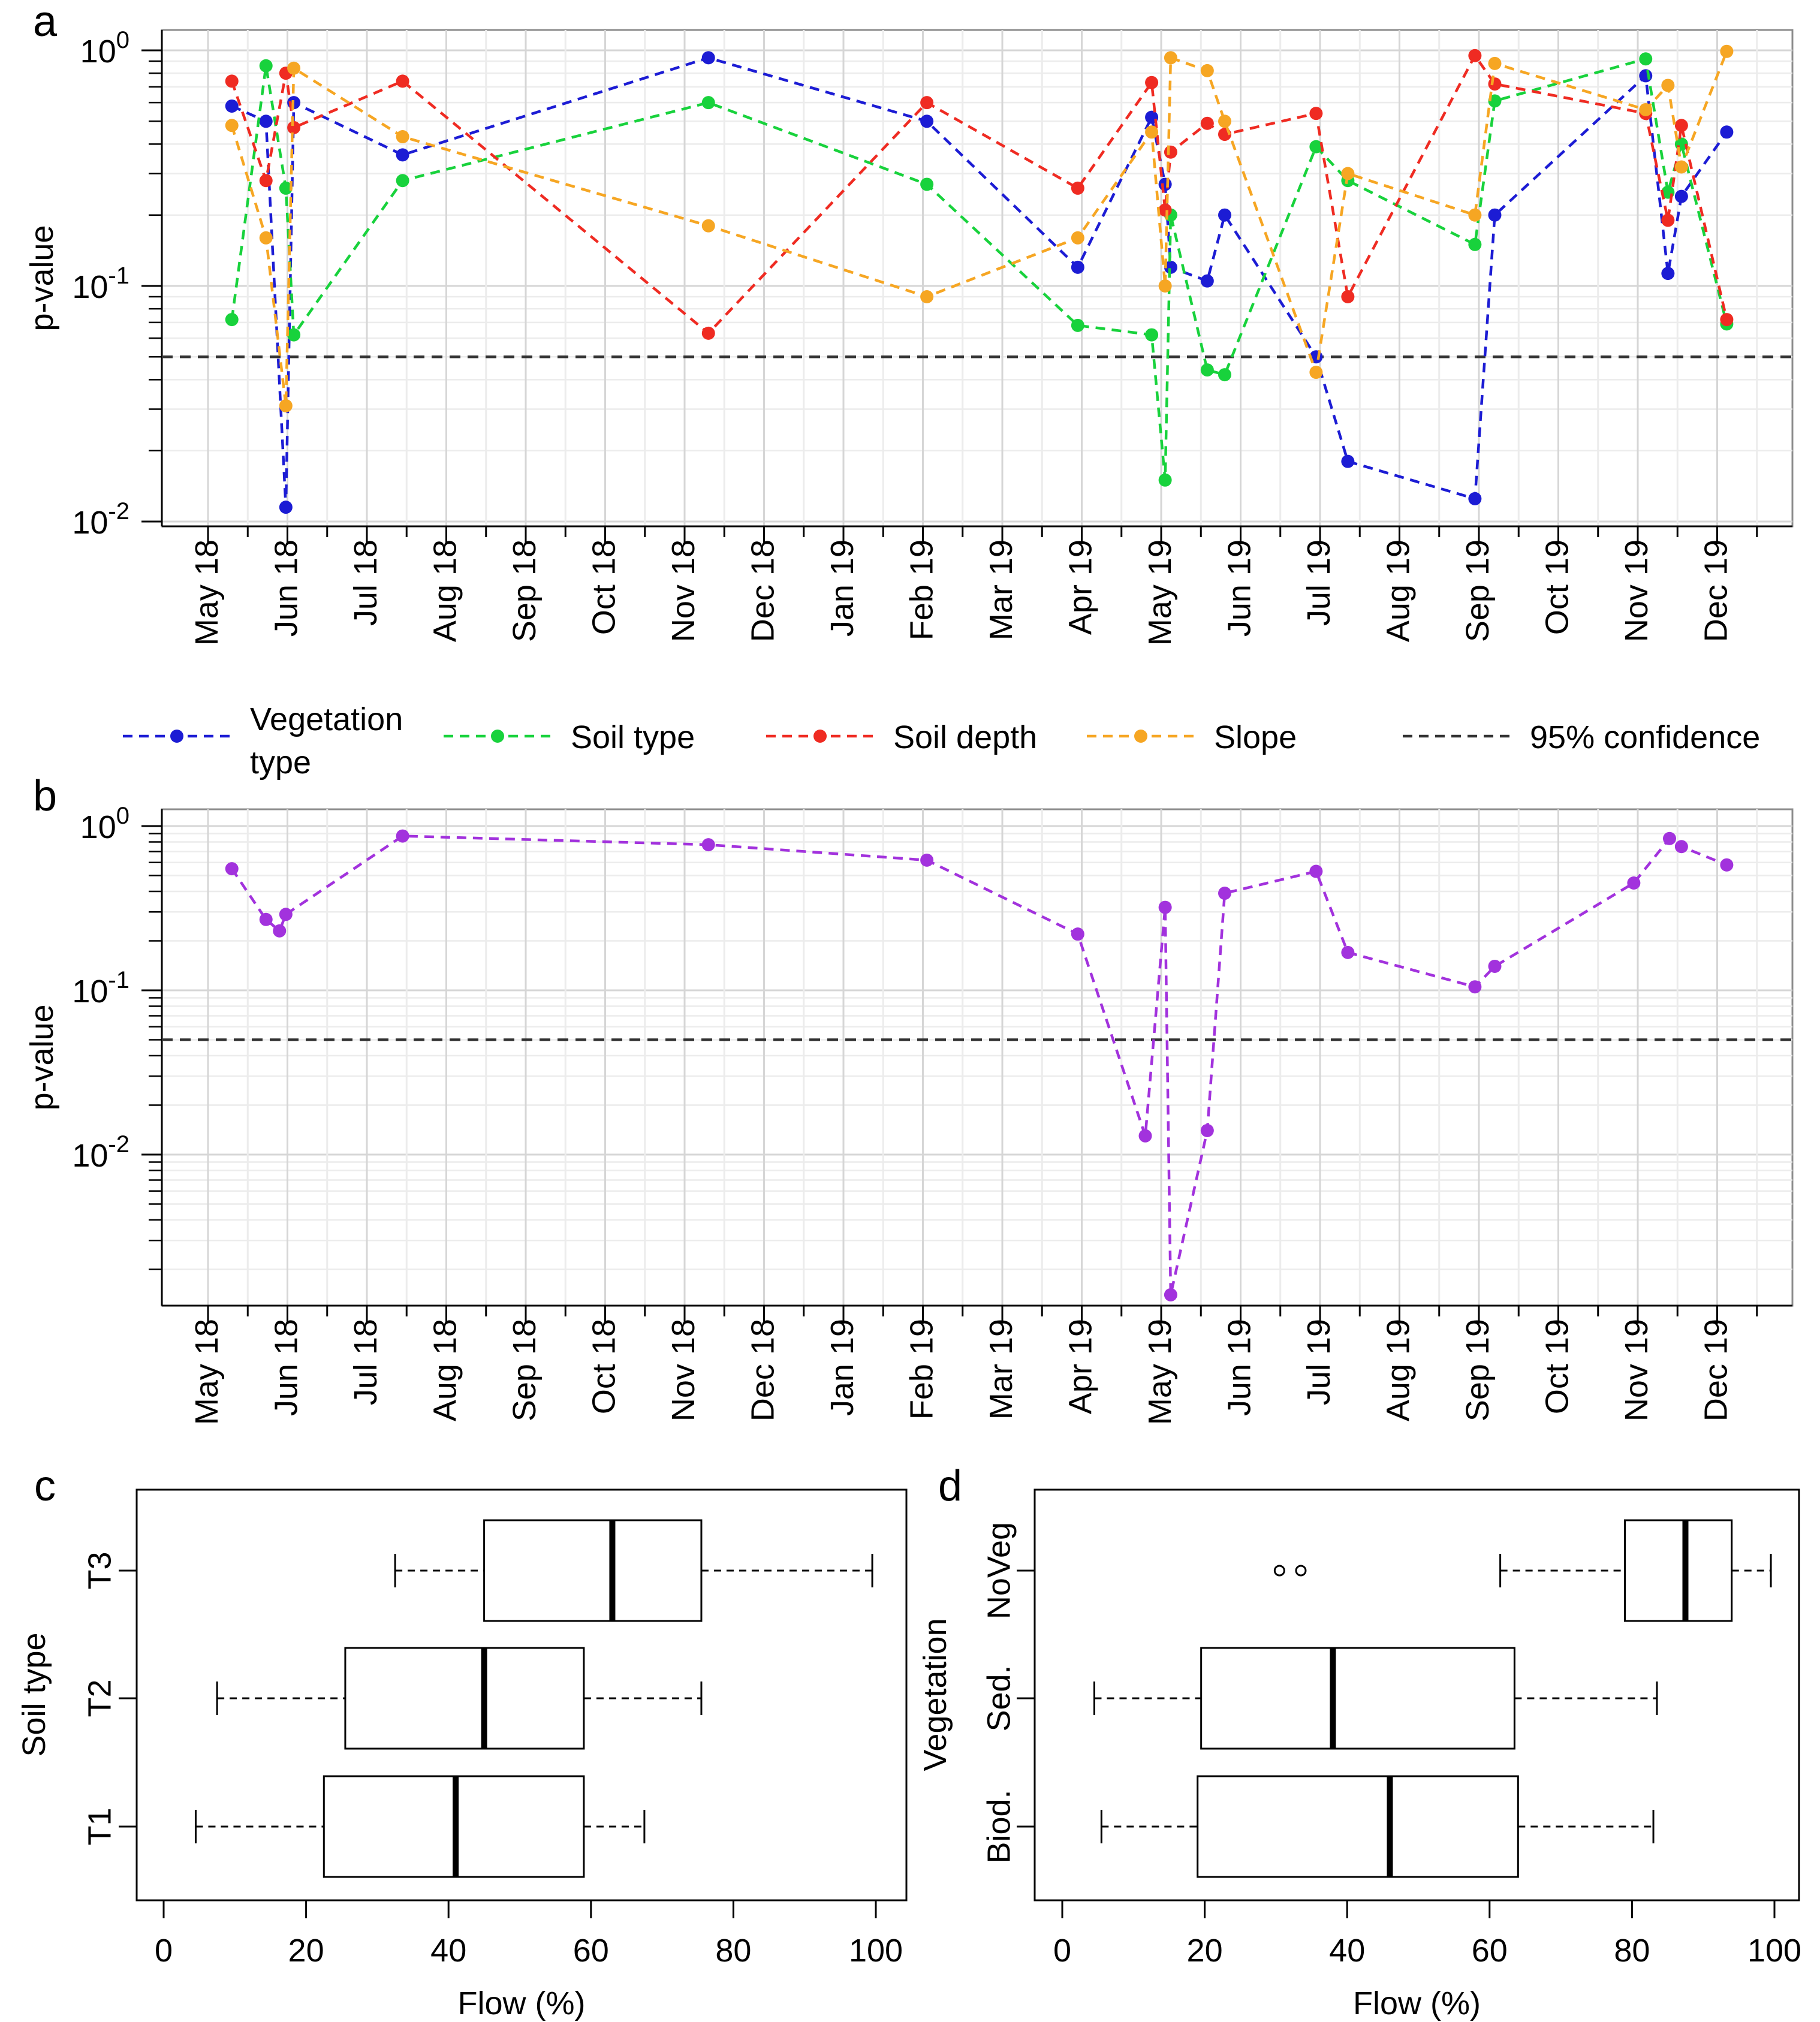  Describe the element at coordinates (164, 1951) in the screenshot. I see `panel-c-x-tick-label: 0` at that location.